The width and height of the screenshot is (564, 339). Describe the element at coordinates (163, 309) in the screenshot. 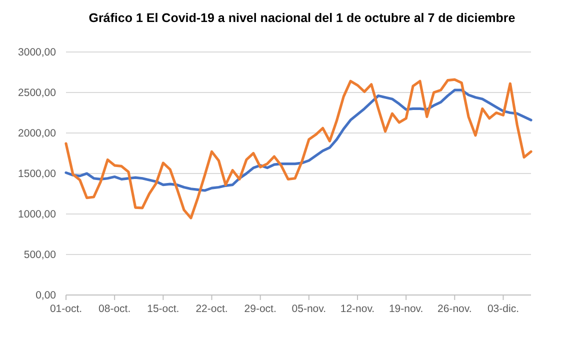

I see `x-tick-label: 15-oct.` at that location.